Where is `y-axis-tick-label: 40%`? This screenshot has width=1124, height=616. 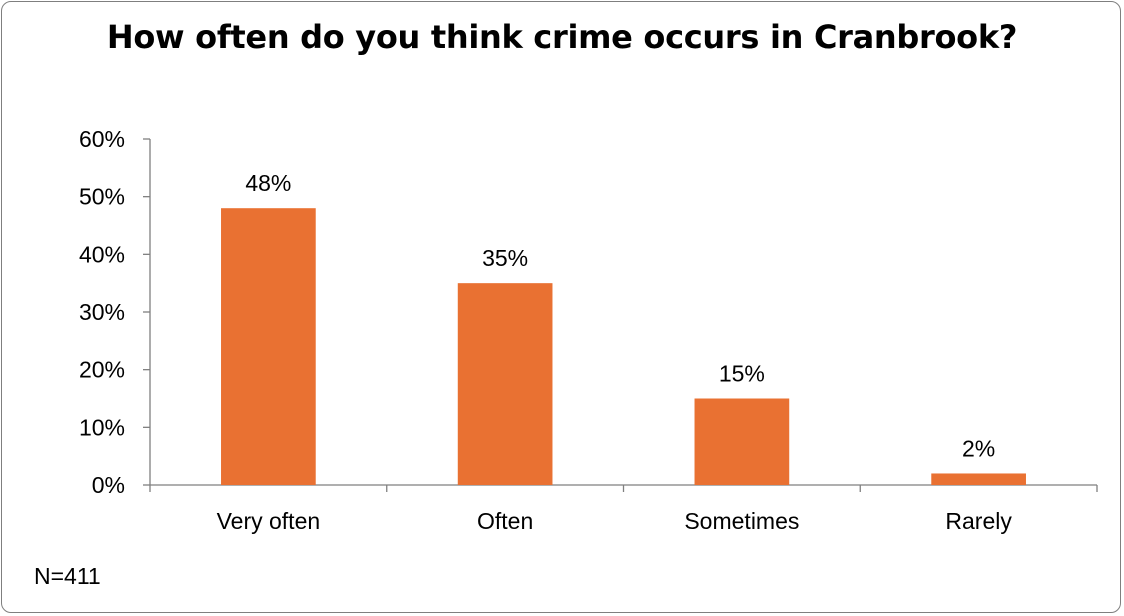
y-axis-tick-label: 40% is located at coordinates (102, 254).